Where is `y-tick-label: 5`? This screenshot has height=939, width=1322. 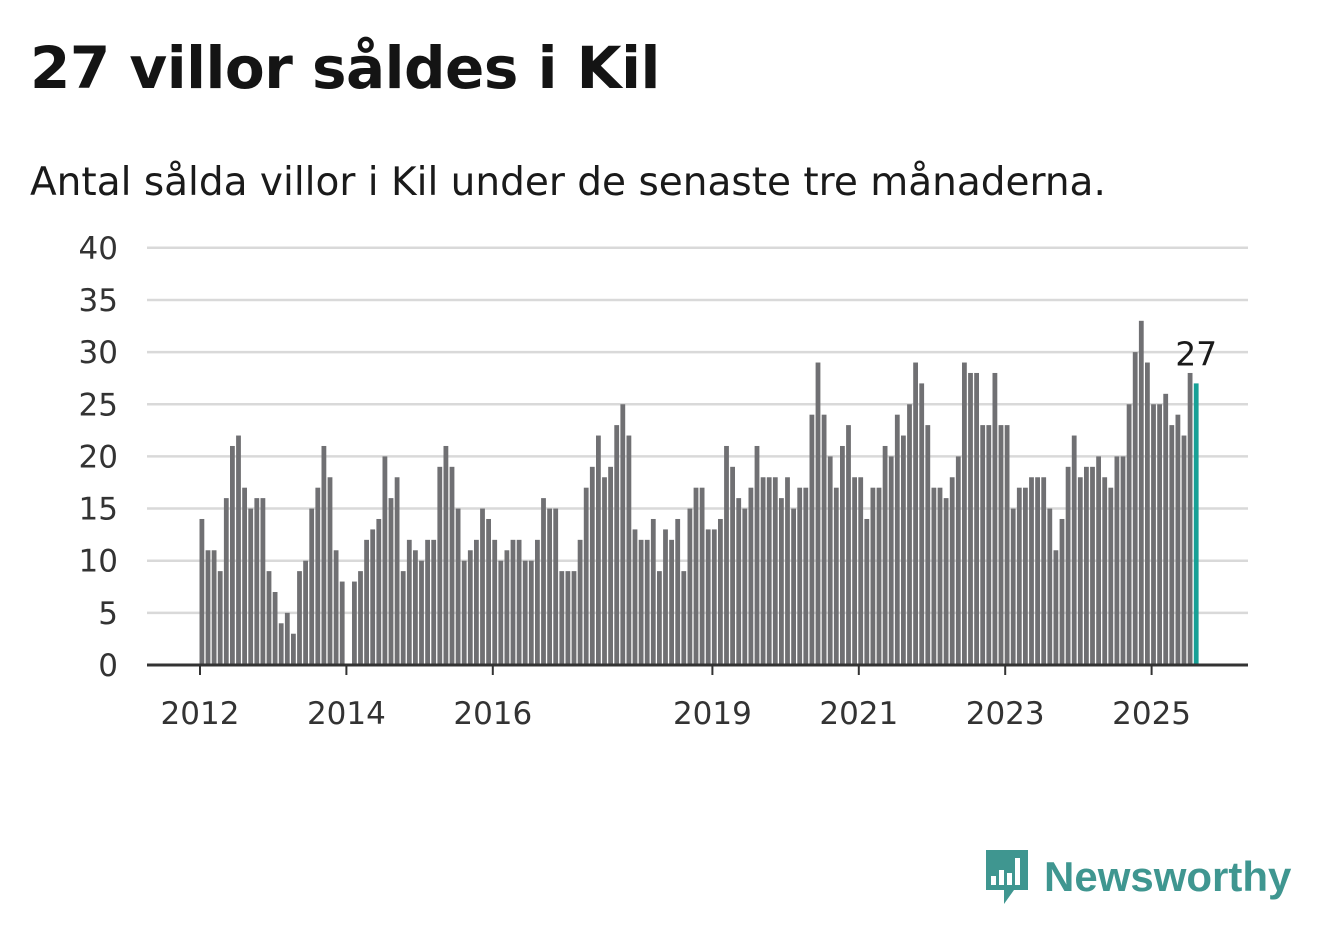 y-tick-label: 5 is located at coordinates (108, 614).